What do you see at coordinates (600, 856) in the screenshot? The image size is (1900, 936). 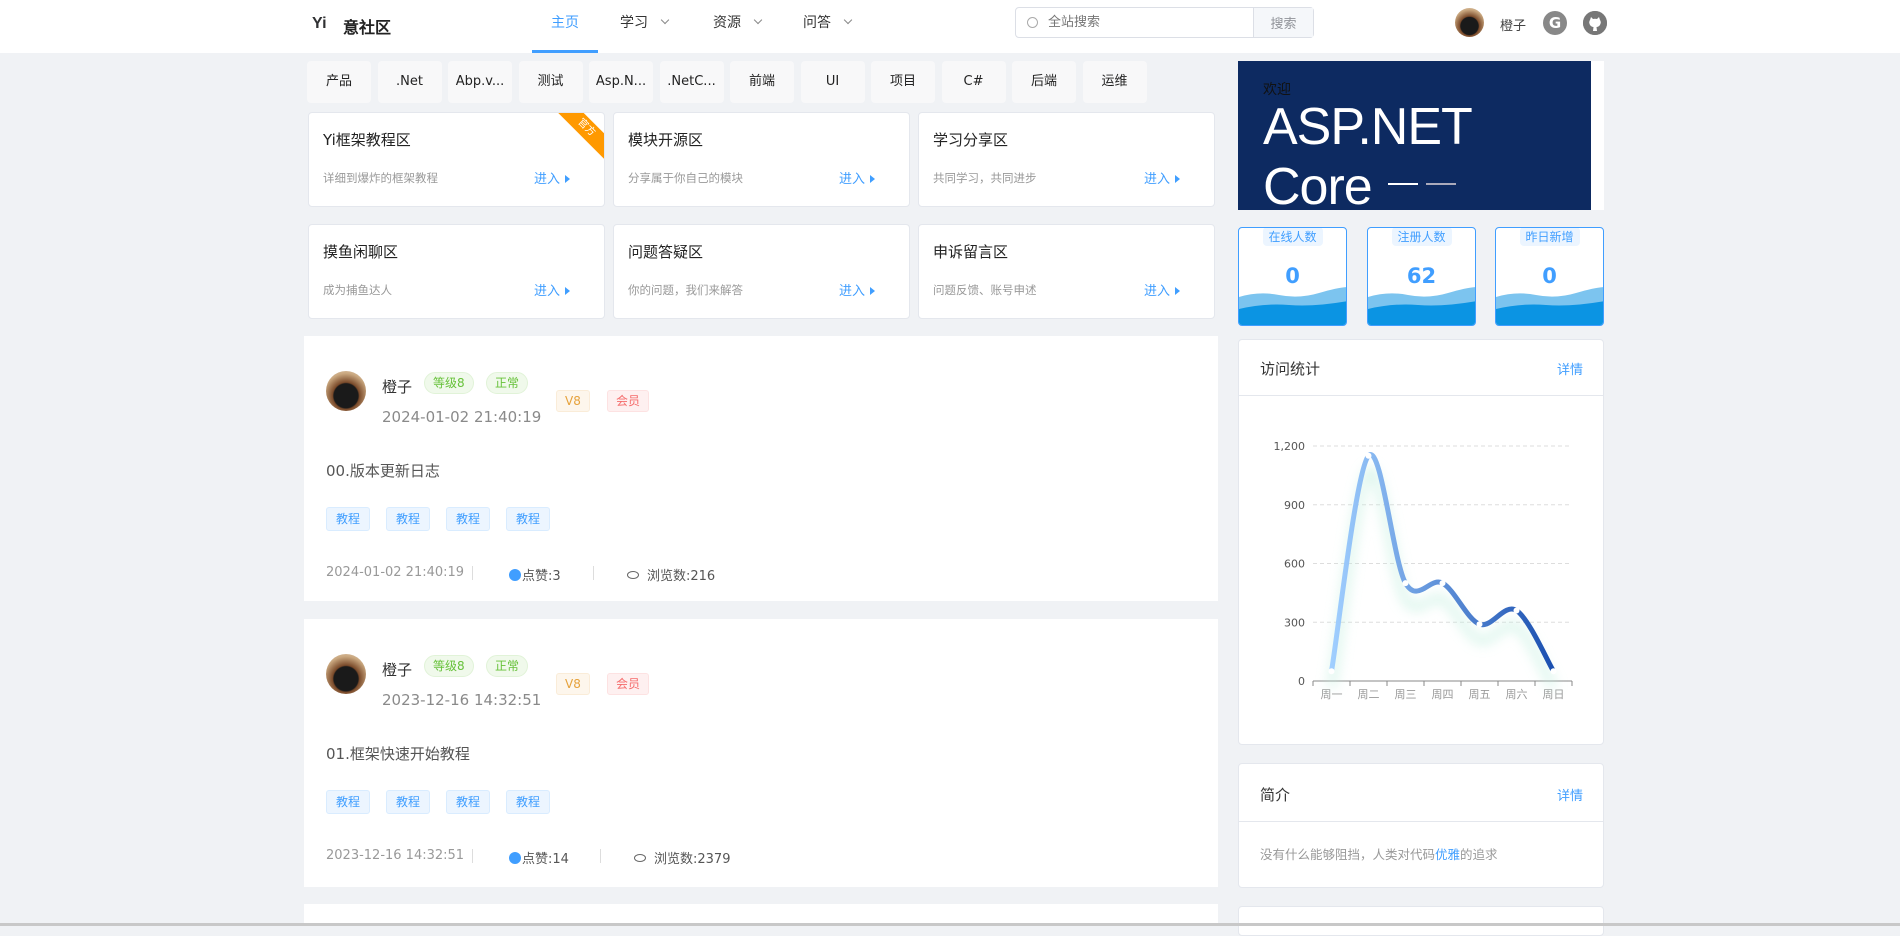 I see `divider` at bounding box center [600, 856].